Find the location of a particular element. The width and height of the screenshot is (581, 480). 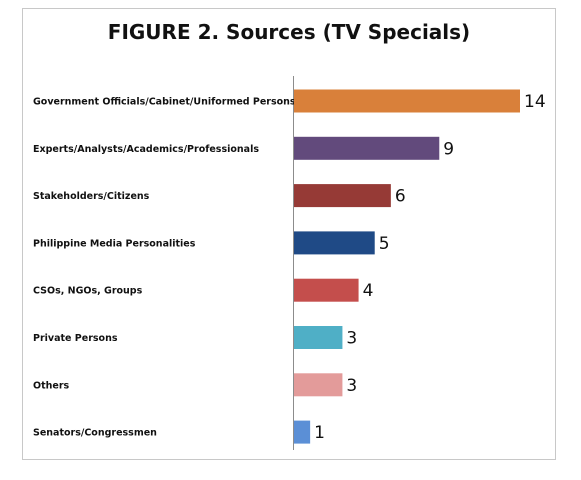

category-label-philippine-media-personalities: Philippine Media Personalities is located at coordinates (114, 243).